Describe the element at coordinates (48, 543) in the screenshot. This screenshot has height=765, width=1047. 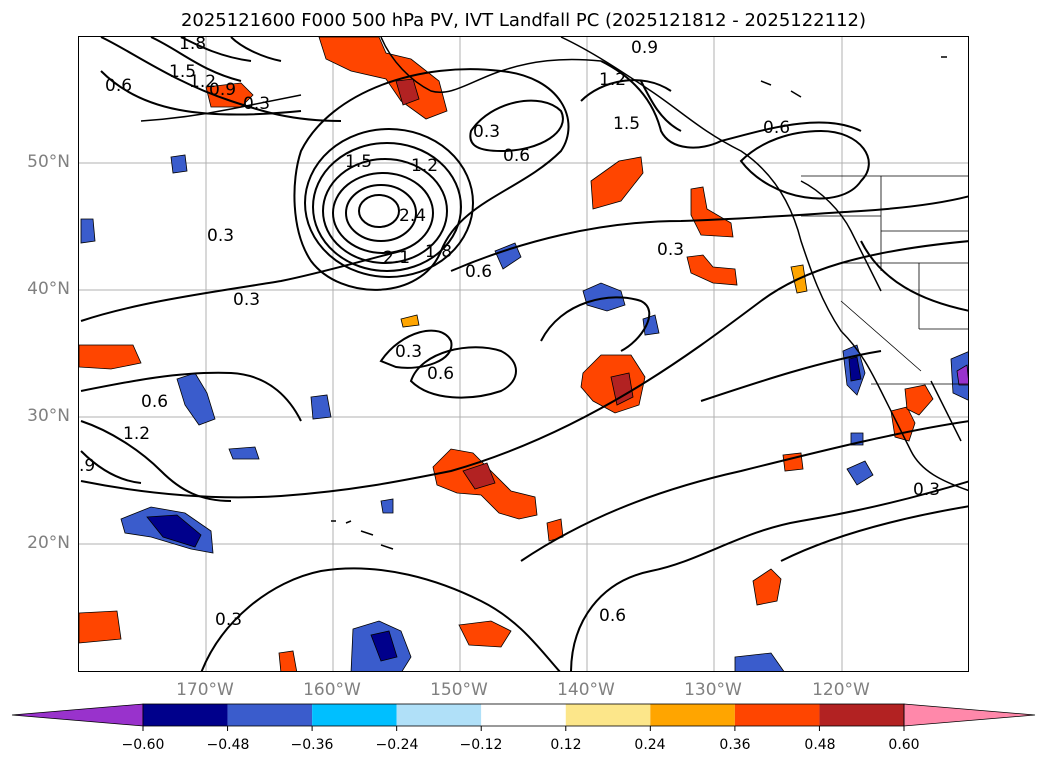
I see `lat-label-20n: 20°N` at that location.